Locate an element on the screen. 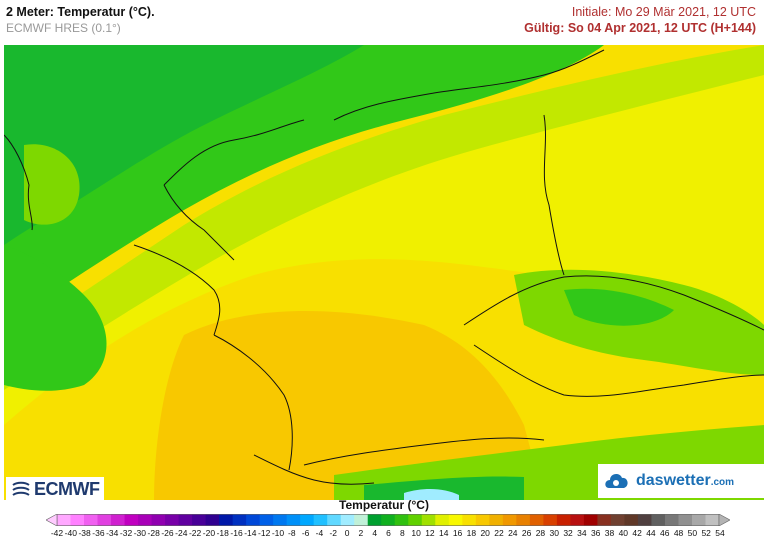 The image size is (768, 540). ecmwf-logo: ECMWF is located at coordinates (55, 489).